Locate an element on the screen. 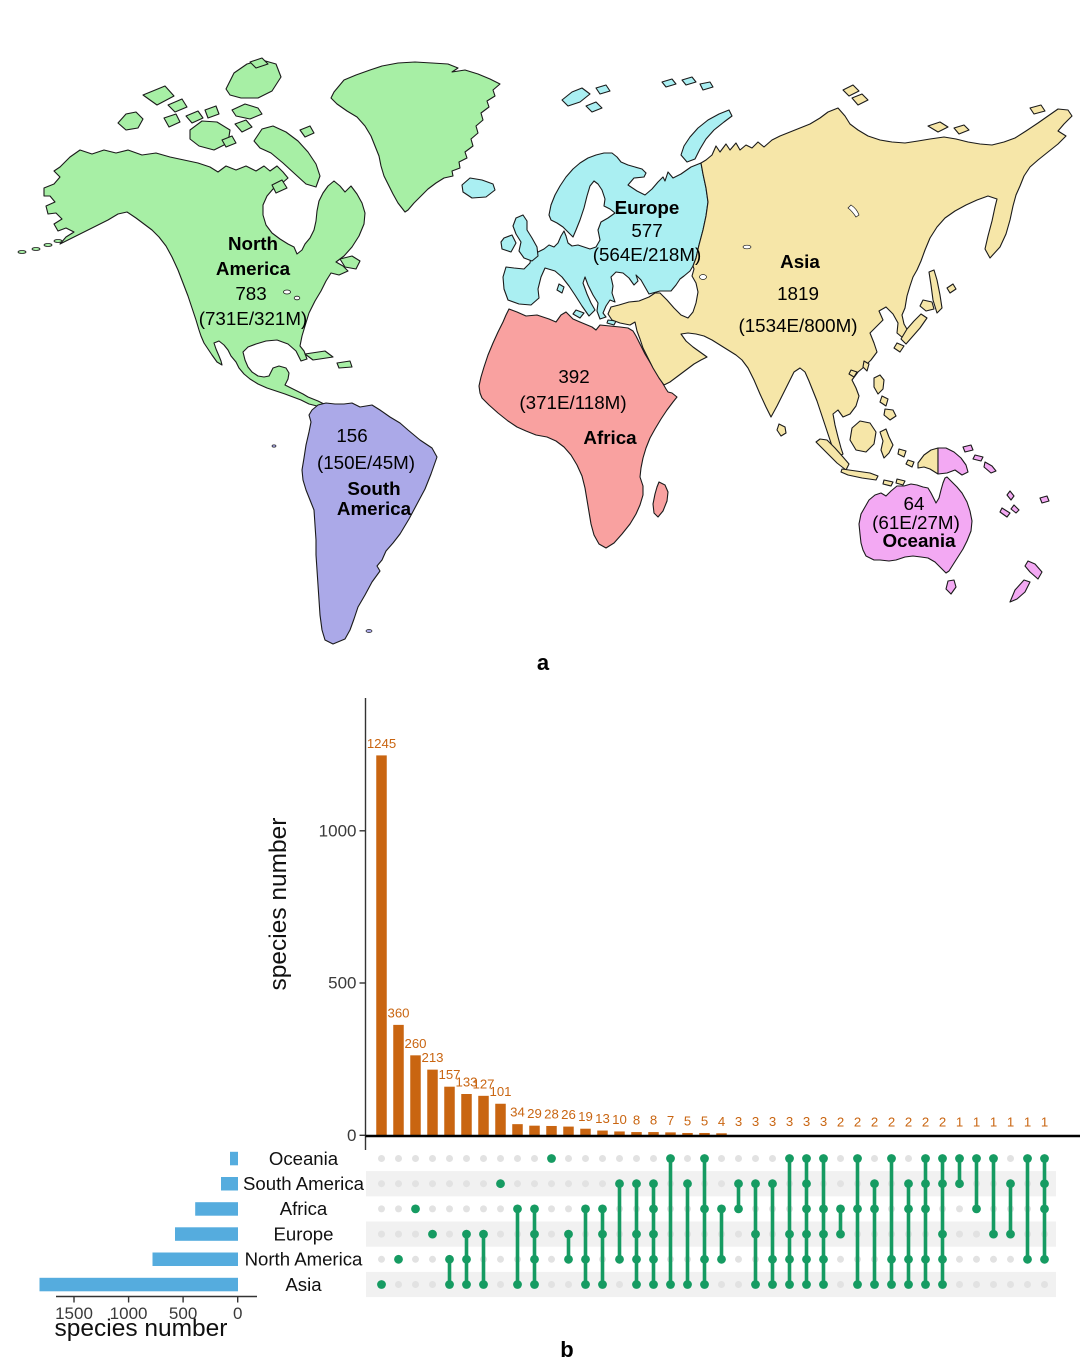  svg-text: b is located at coordinates (566, 1349).